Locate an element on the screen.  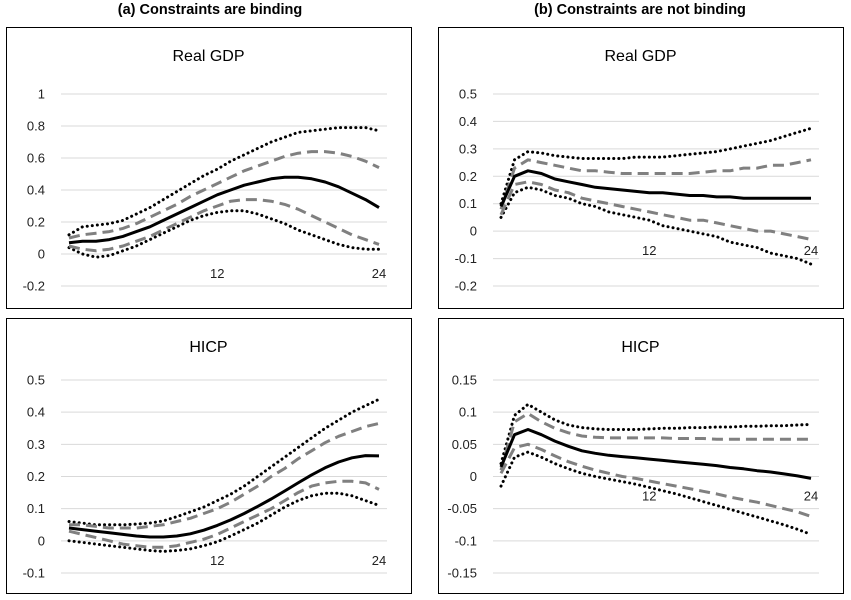
column-title-right: (b) Constraints are not binding is located at coordinates (640, 10).